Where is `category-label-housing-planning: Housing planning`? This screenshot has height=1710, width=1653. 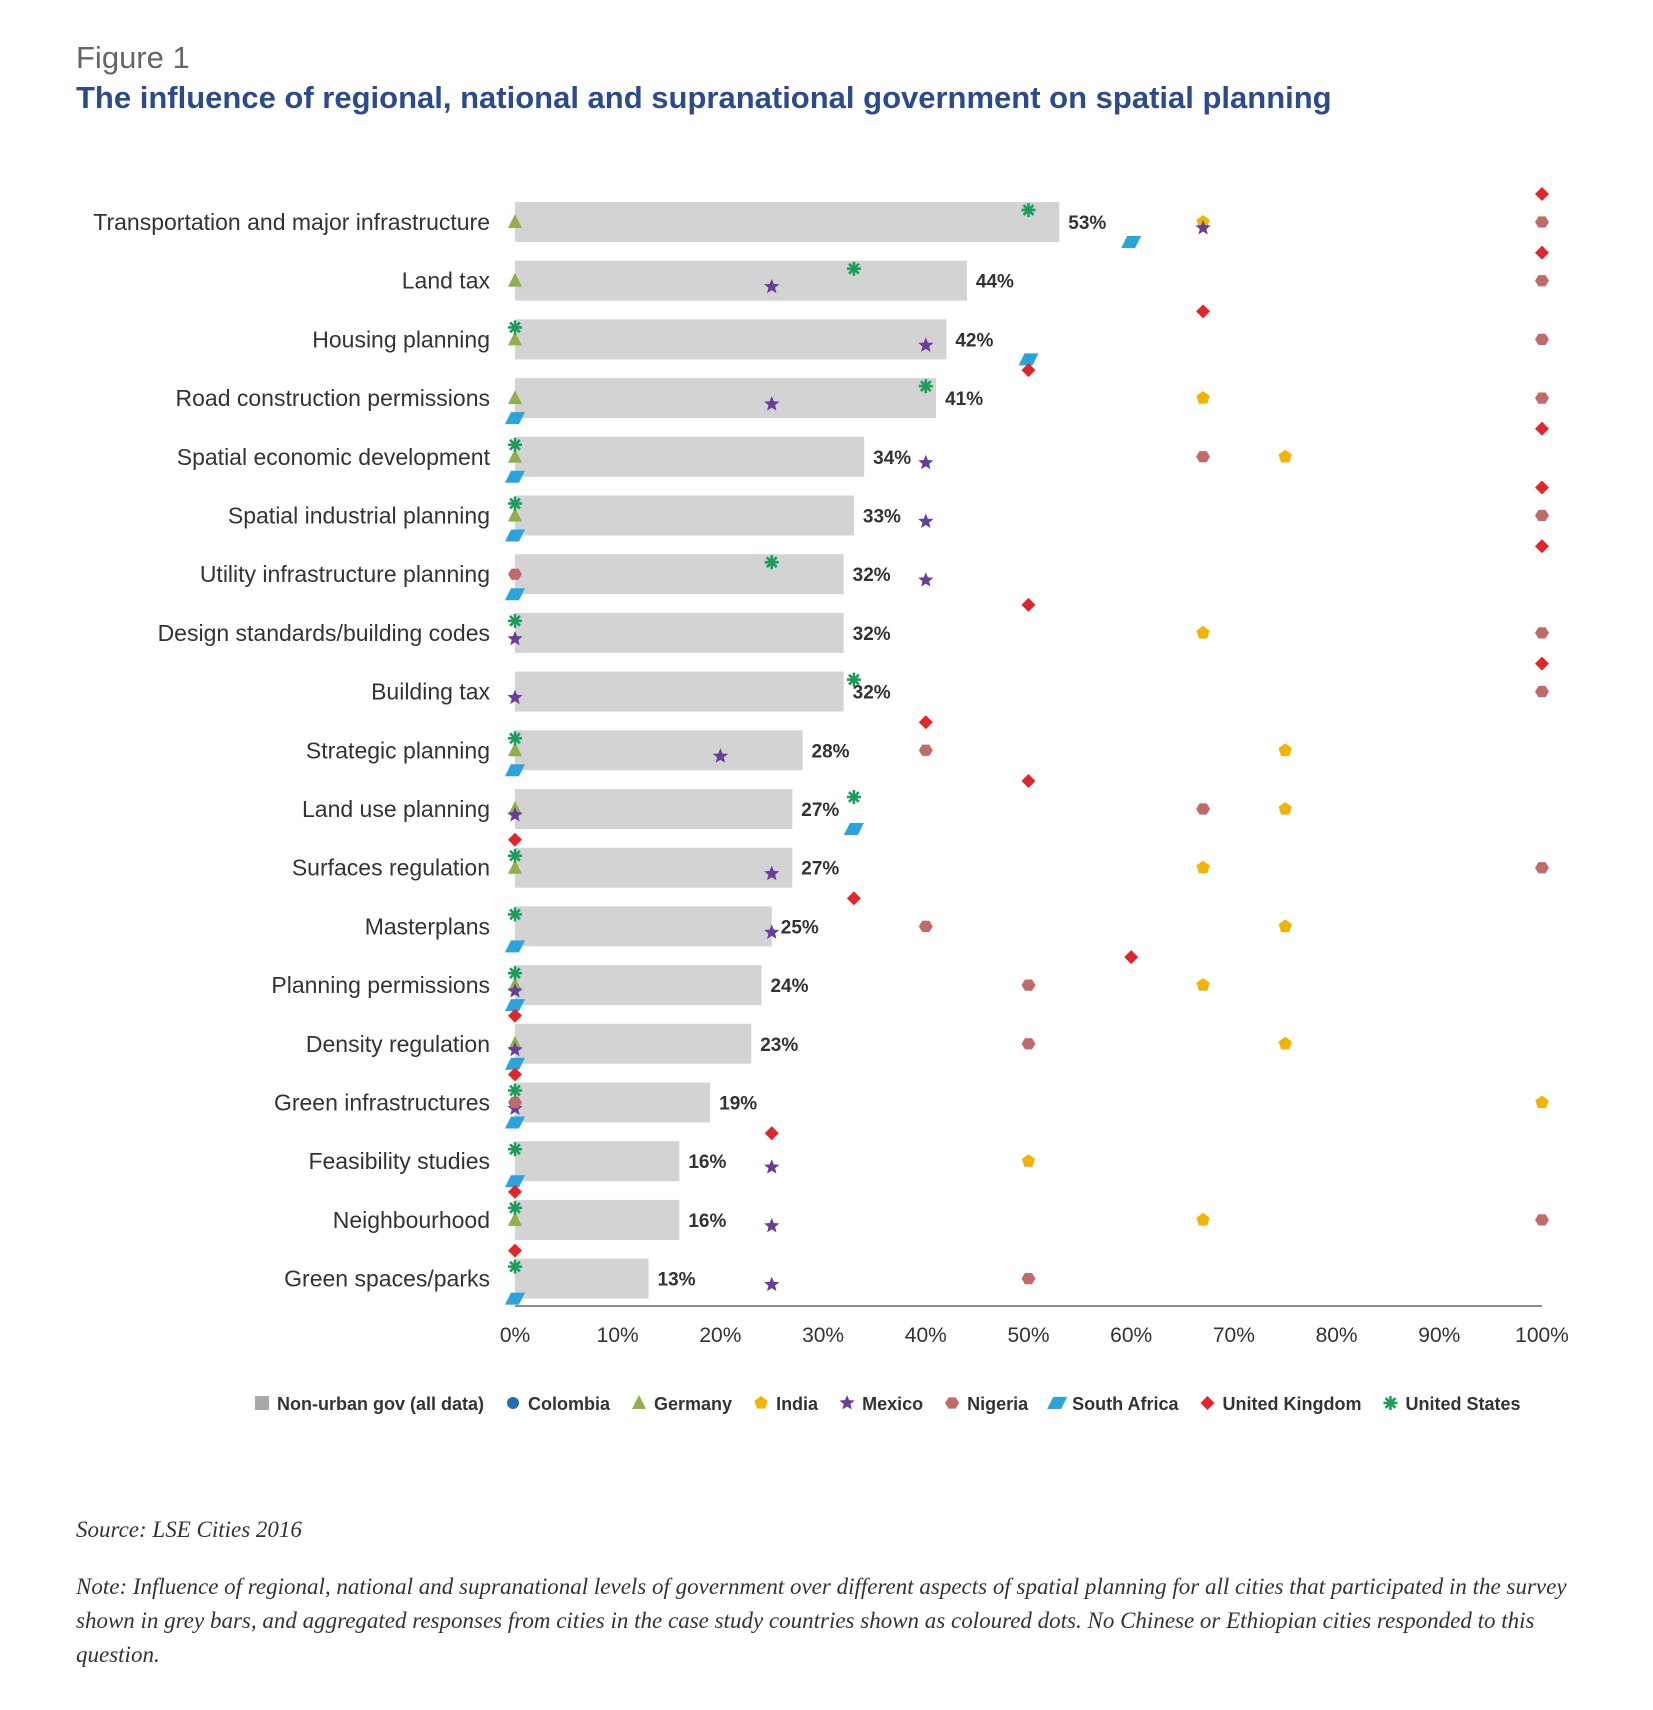
category-label-housing-planning: Housing planning is located at coordinates (401, 339).